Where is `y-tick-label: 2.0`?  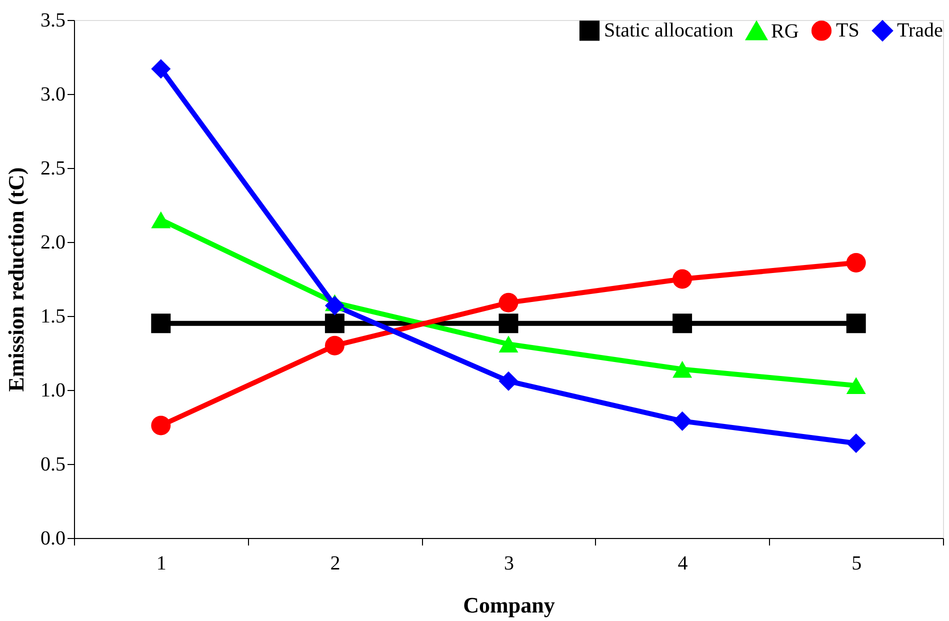
y-tick-label: 2.0 is located at coordinates (53, 243).